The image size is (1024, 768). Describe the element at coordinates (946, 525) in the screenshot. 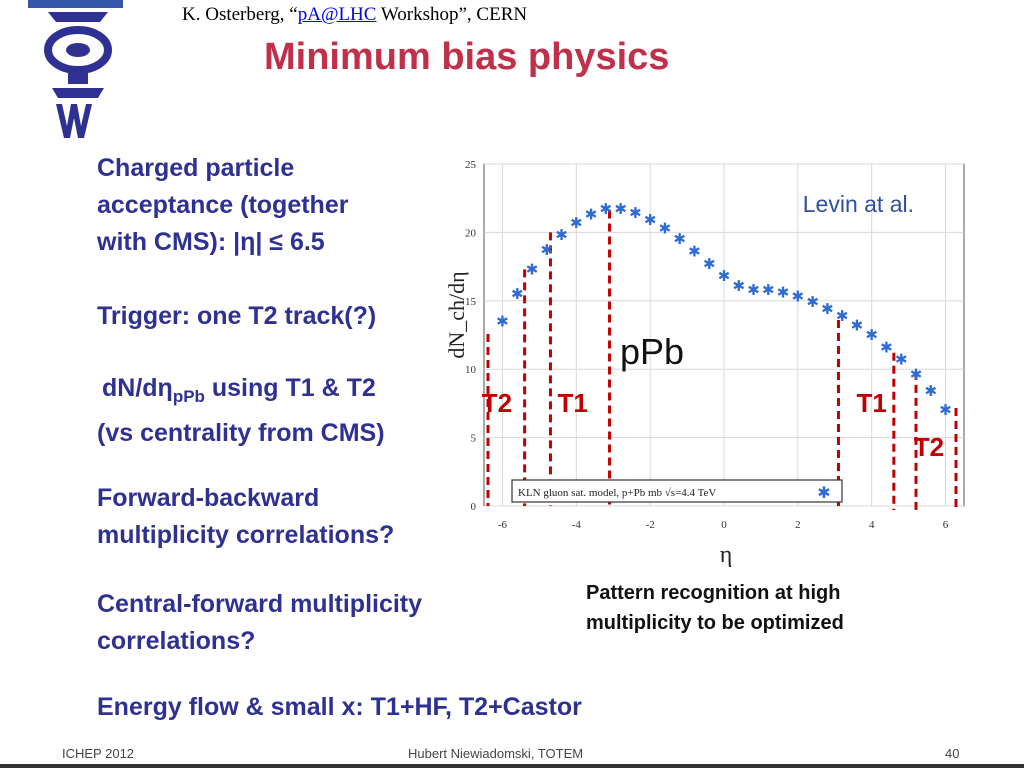

I see `x-tick-label: 6` at that location.